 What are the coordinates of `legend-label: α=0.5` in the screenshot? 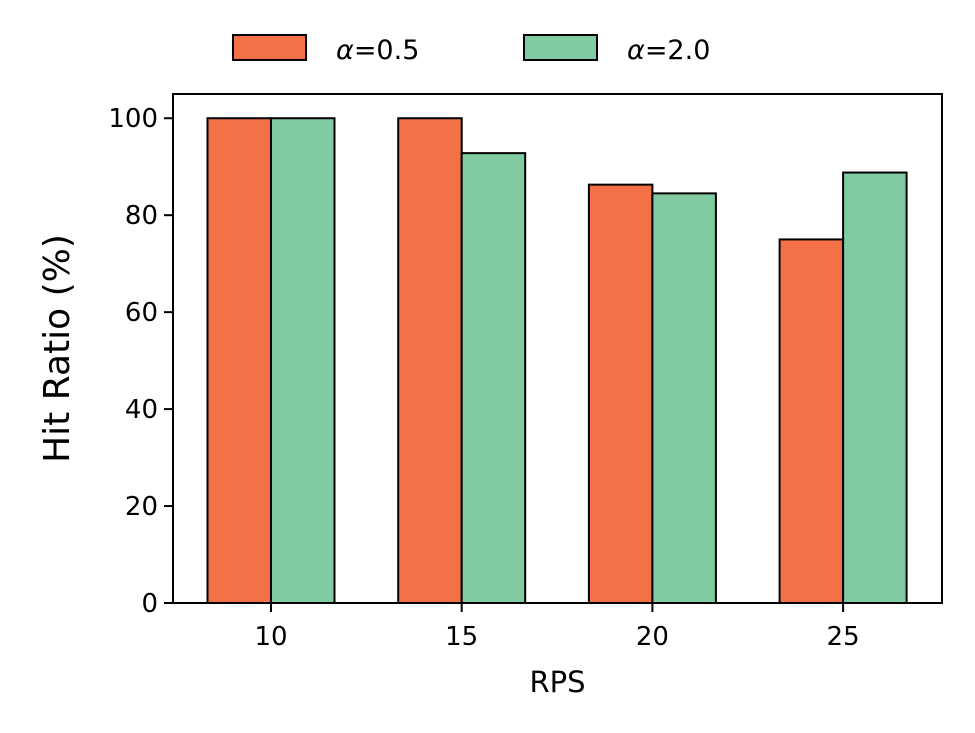 It's located at (377, 50).